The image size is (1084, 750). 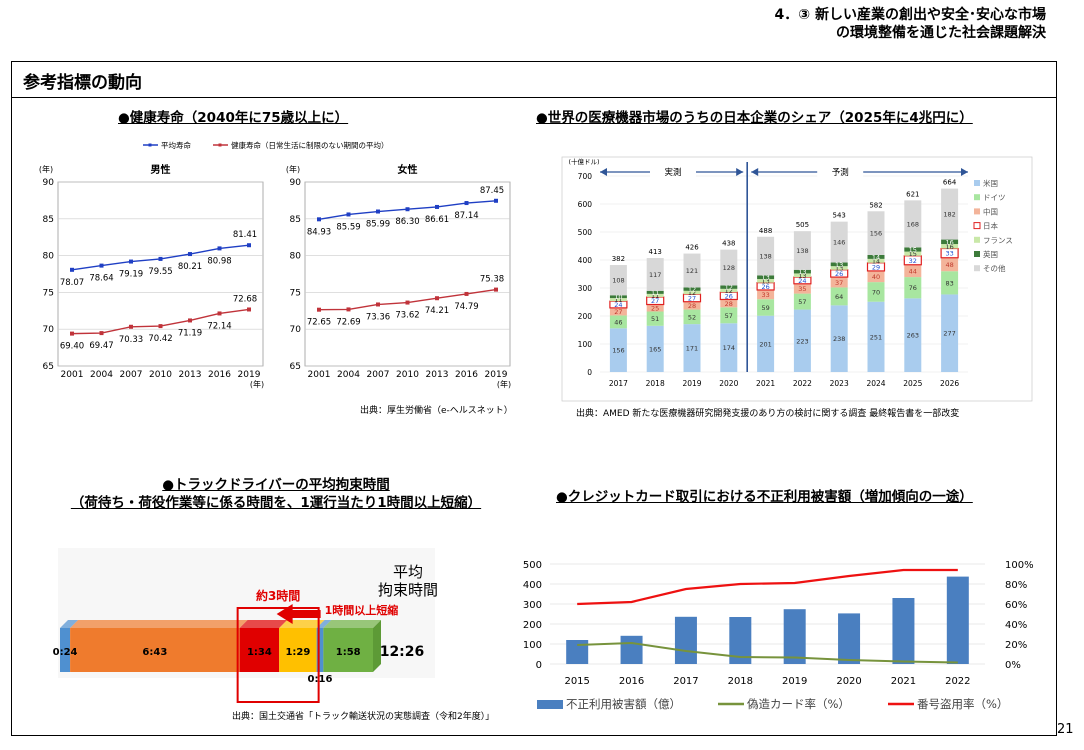 What do you see at coordinates (278, 595) in the screenshot?
I see `truck-annotation-3h: 約3時間` at bounding box center [278, 595].